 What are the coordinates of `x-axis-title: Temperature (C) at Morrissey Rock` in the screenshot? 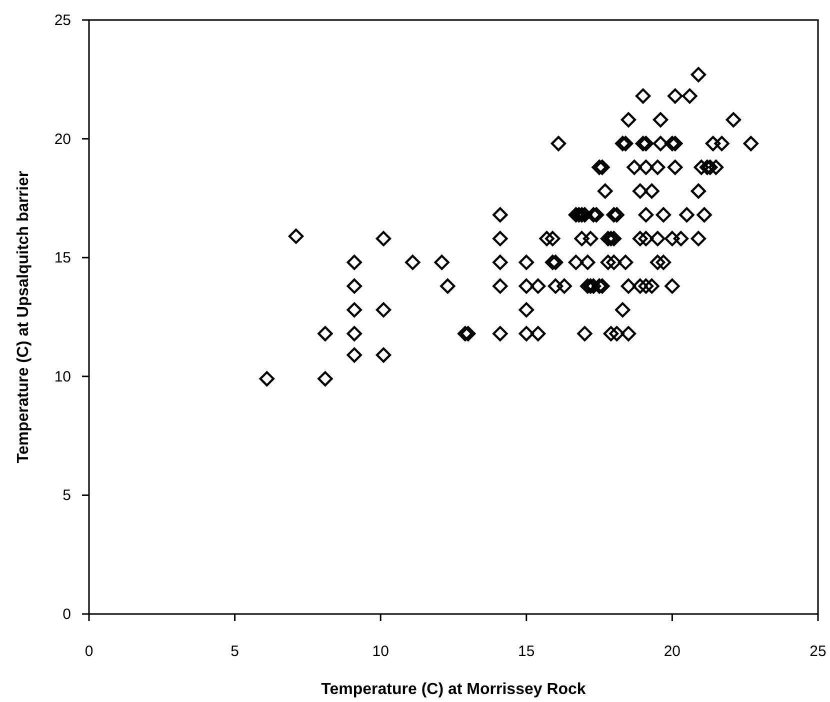 It's located at (453, 689).